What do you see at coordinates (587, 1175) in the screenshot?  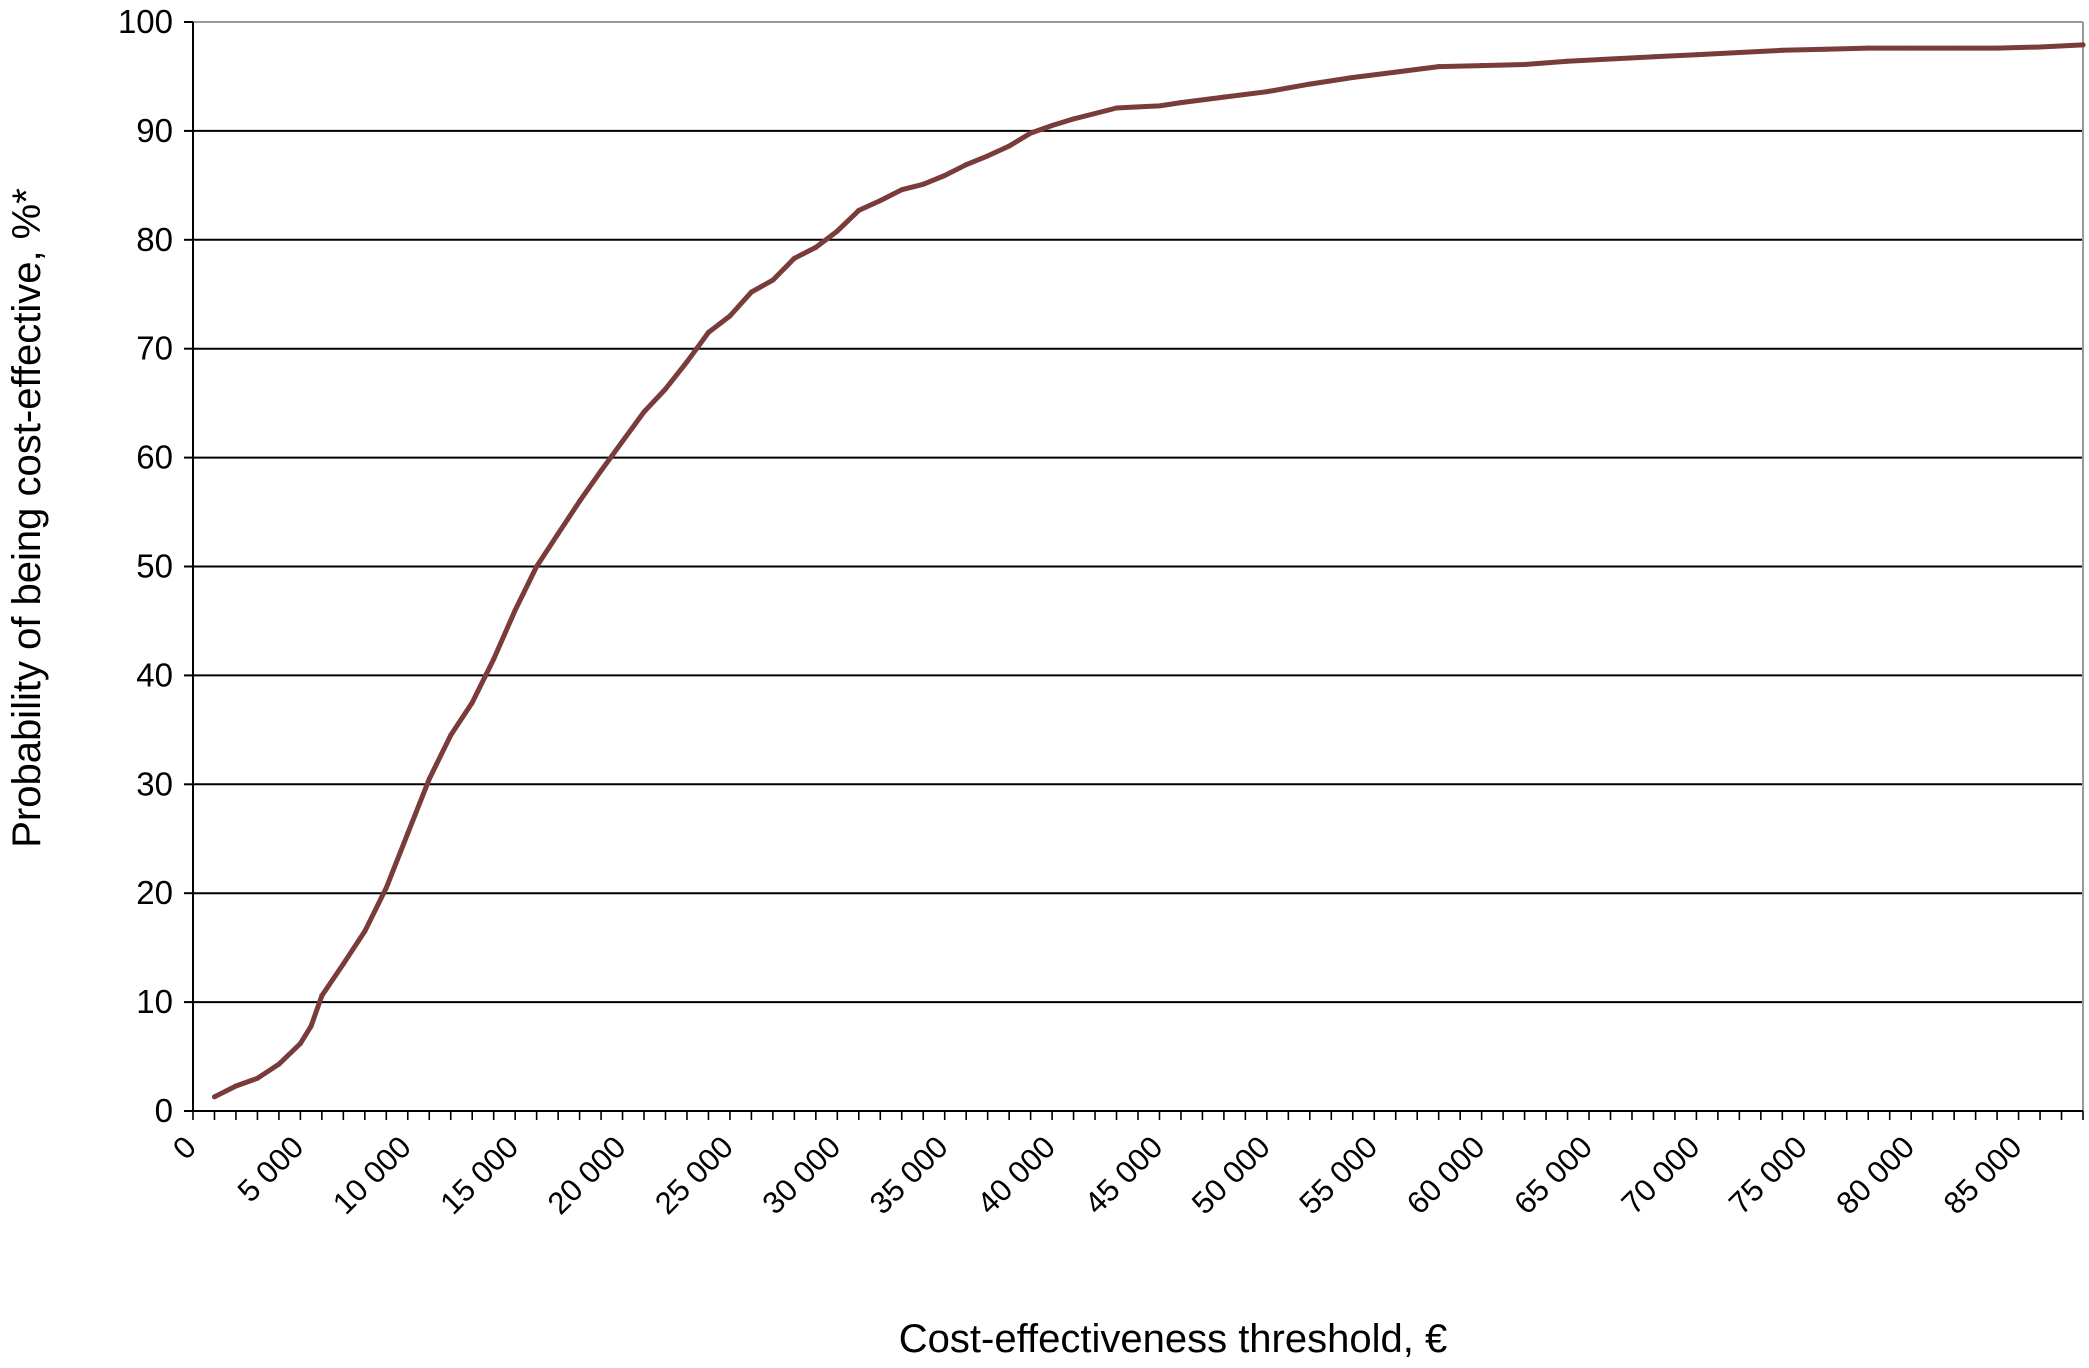 I see `x-tick-label: 20 000` at bounding box center [587, 1175].